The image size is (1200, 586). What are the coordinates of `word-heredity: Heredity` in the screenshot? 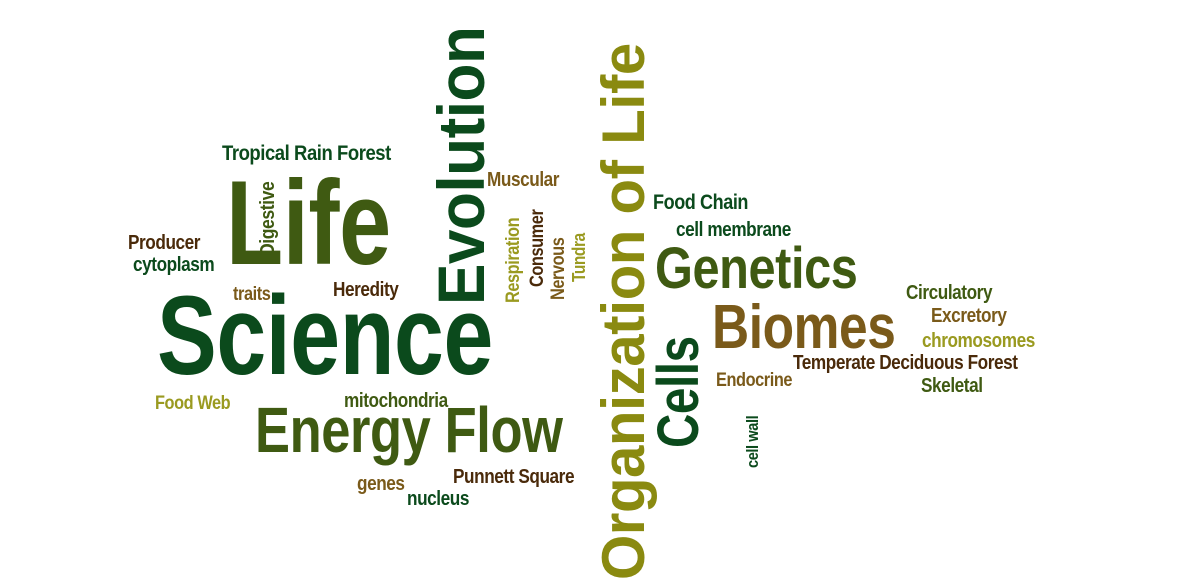 It's located at (366, 290).